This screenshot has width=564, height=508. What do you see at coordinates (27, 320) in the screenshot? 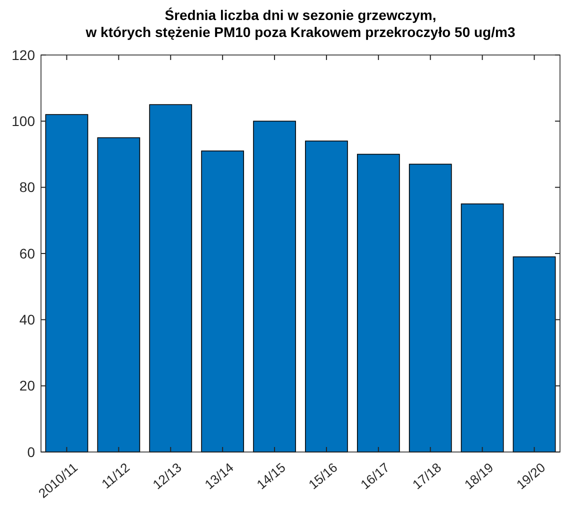
I see `y-tick-label: 40` at bounding box center [27, 320].